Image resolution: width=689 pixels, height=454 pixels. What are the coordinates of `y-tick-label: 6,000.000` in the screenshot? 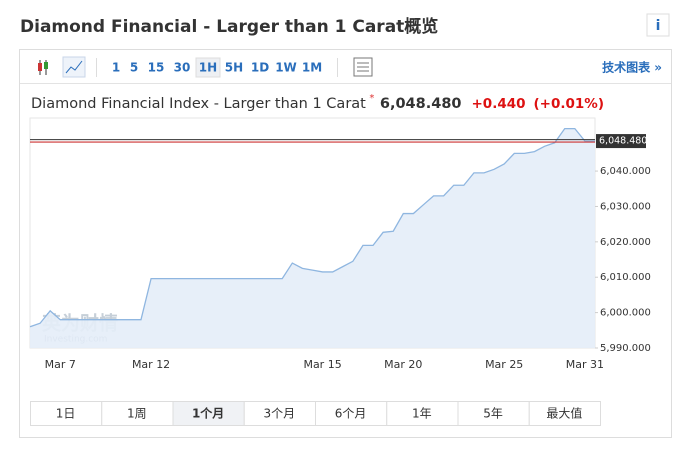 It's located at (625, 313).